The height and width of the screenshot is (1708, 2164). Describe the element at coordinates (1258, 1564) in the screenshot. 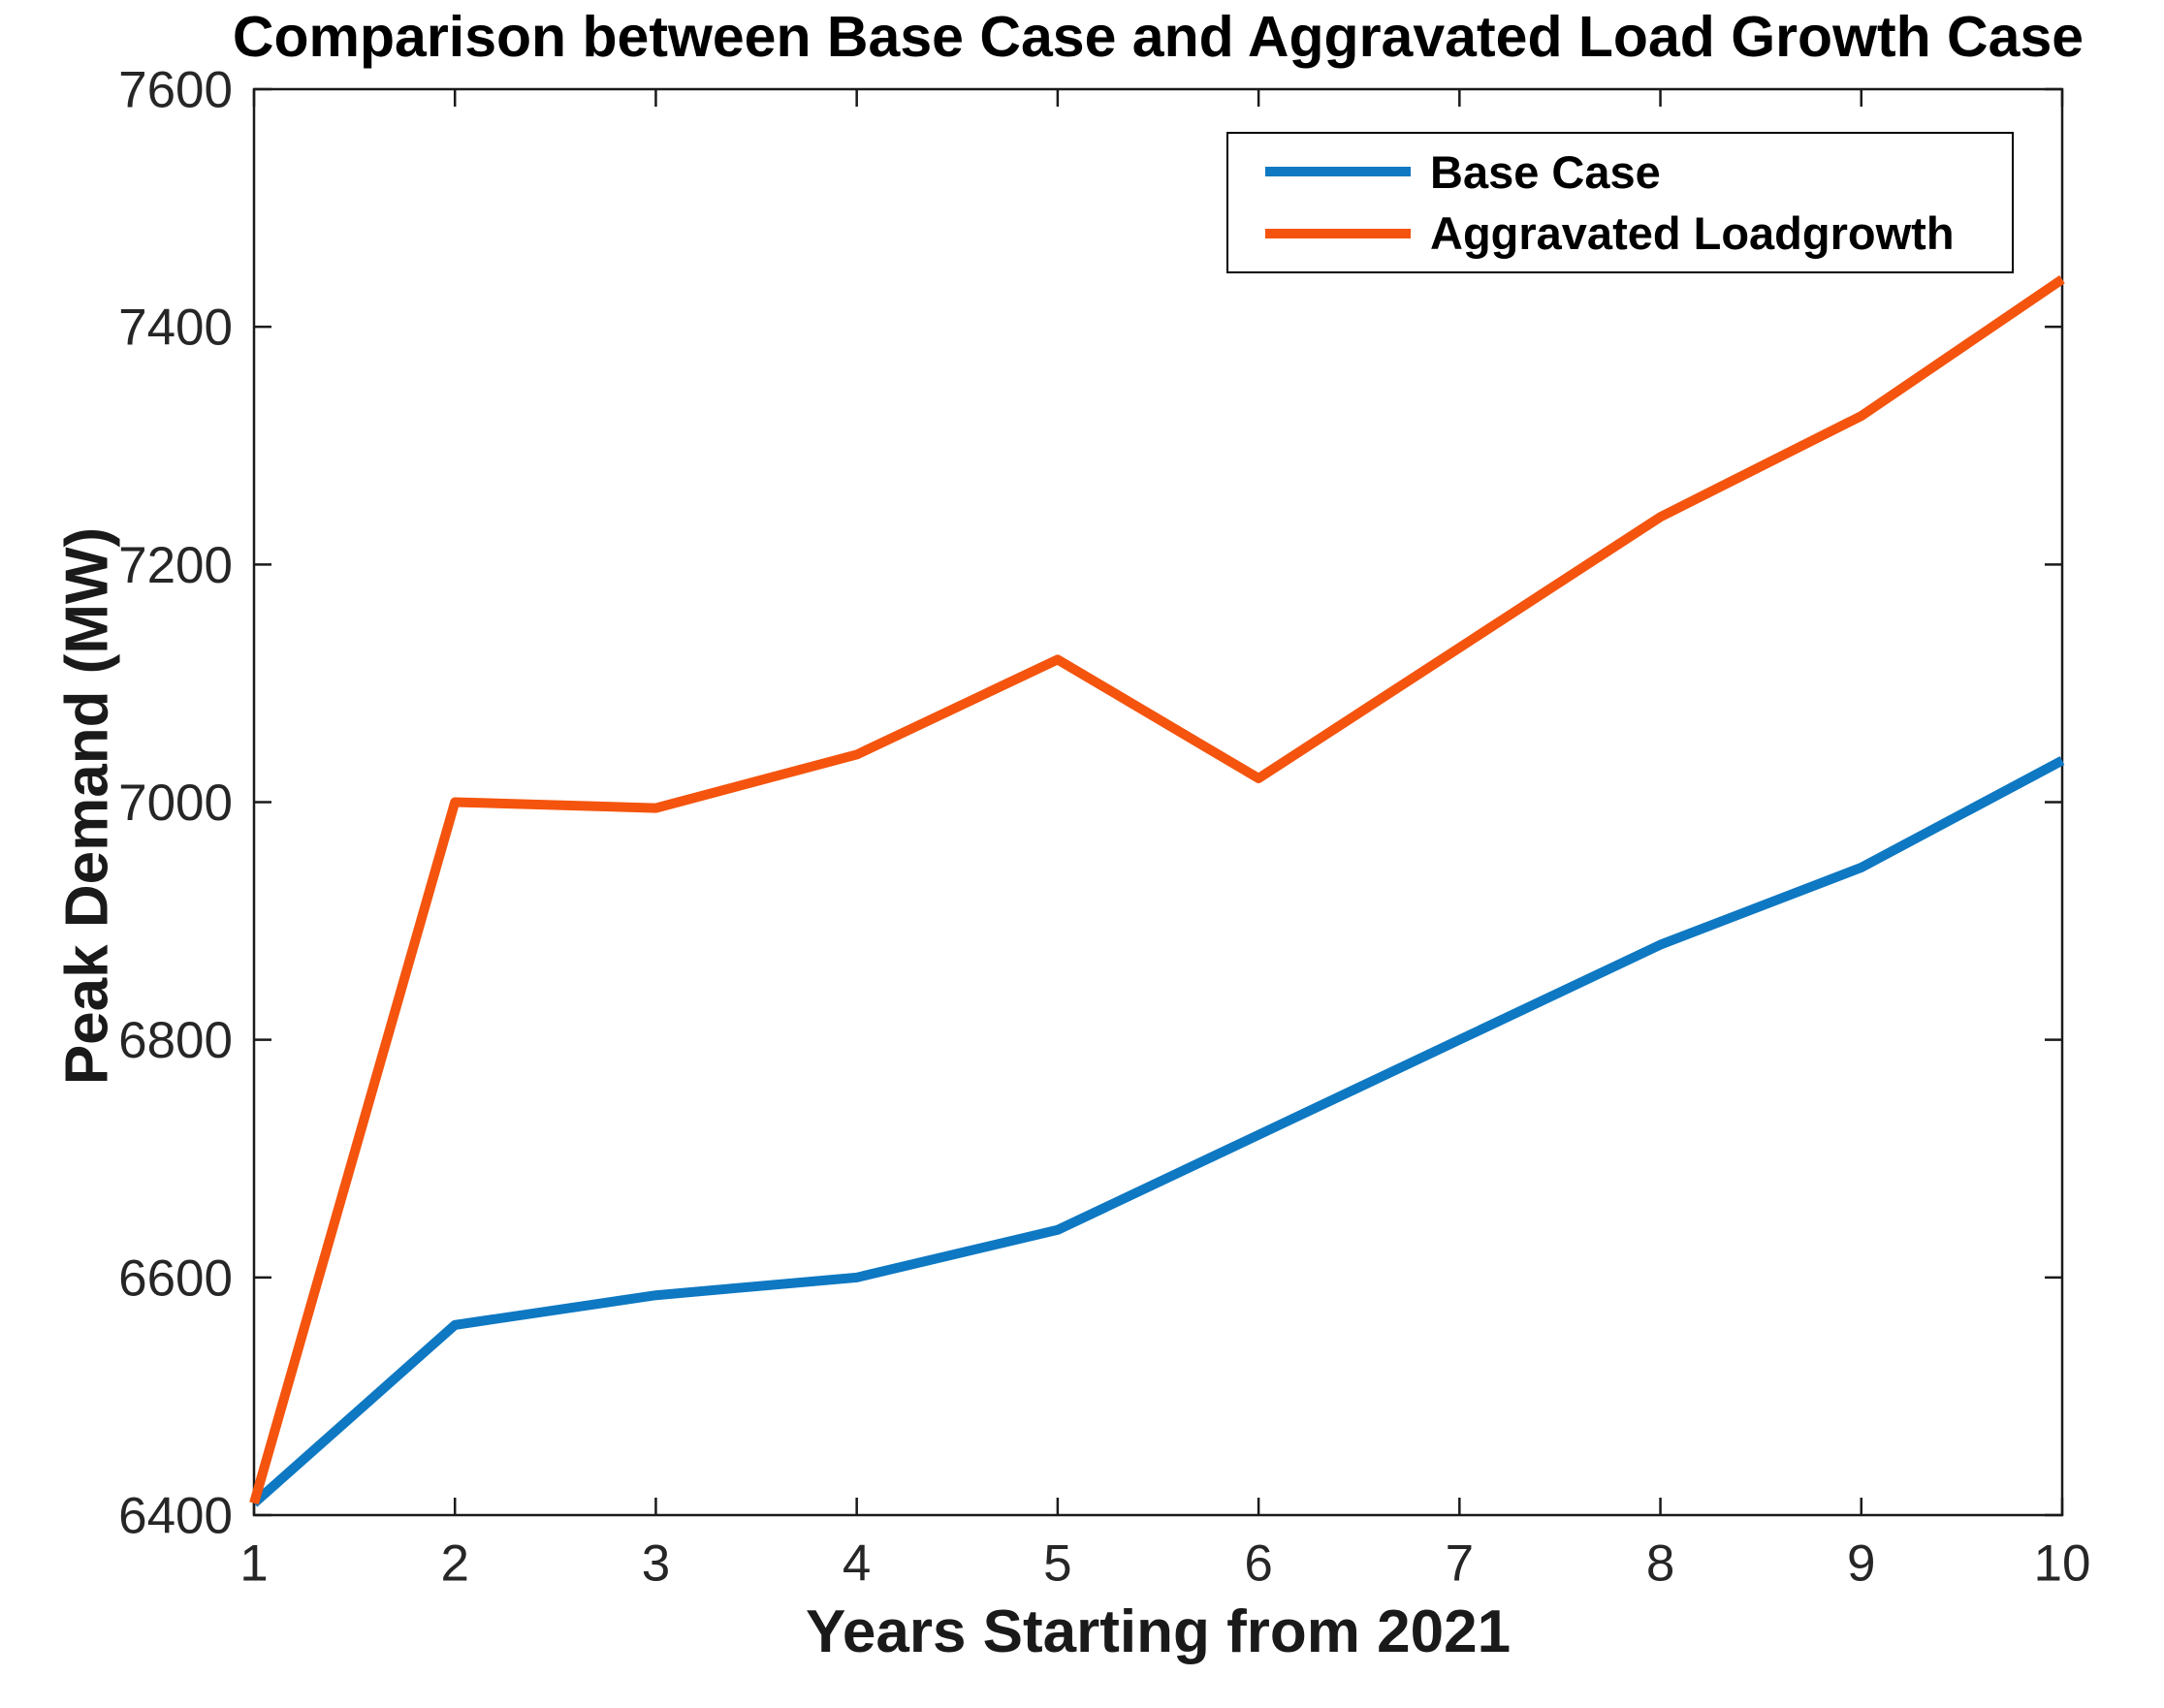

I see `x-tick-label: 6` at that location.